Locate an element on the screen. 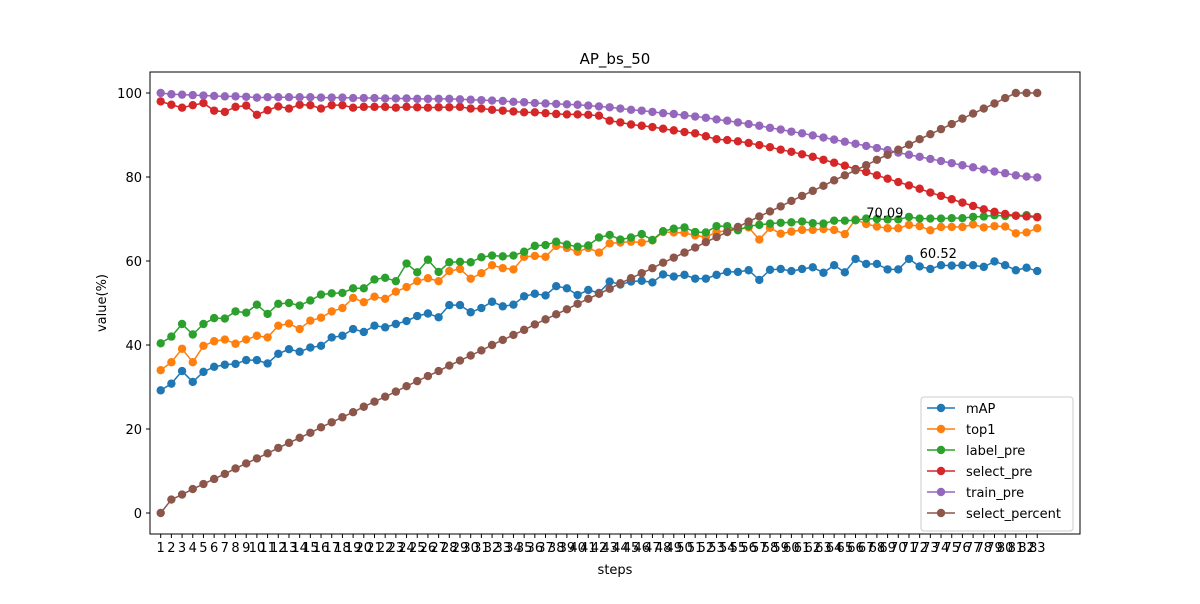 Image resolution: width=1200 pixels, height=604 pixels. x-tick-label: 71 is located at coordinates (909, 548).